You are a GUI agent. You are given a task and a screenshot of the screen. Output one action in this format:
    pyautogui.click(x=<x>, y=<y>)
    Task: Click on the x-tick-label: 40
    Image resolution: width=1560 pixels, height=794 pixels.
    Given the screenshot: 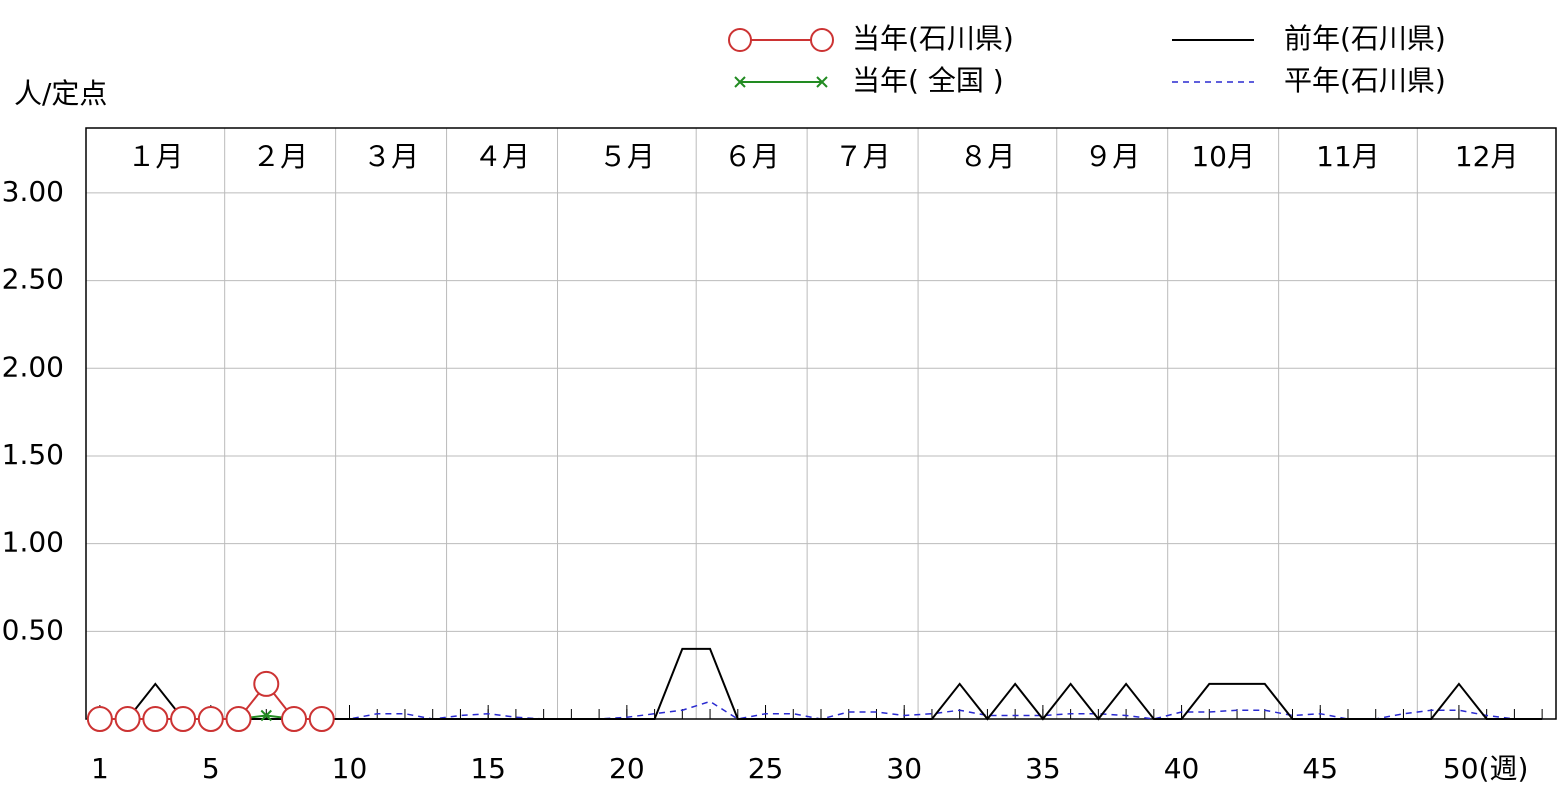 What is the action you would take?
    pyautogui.click(x=1182, y=768)
    